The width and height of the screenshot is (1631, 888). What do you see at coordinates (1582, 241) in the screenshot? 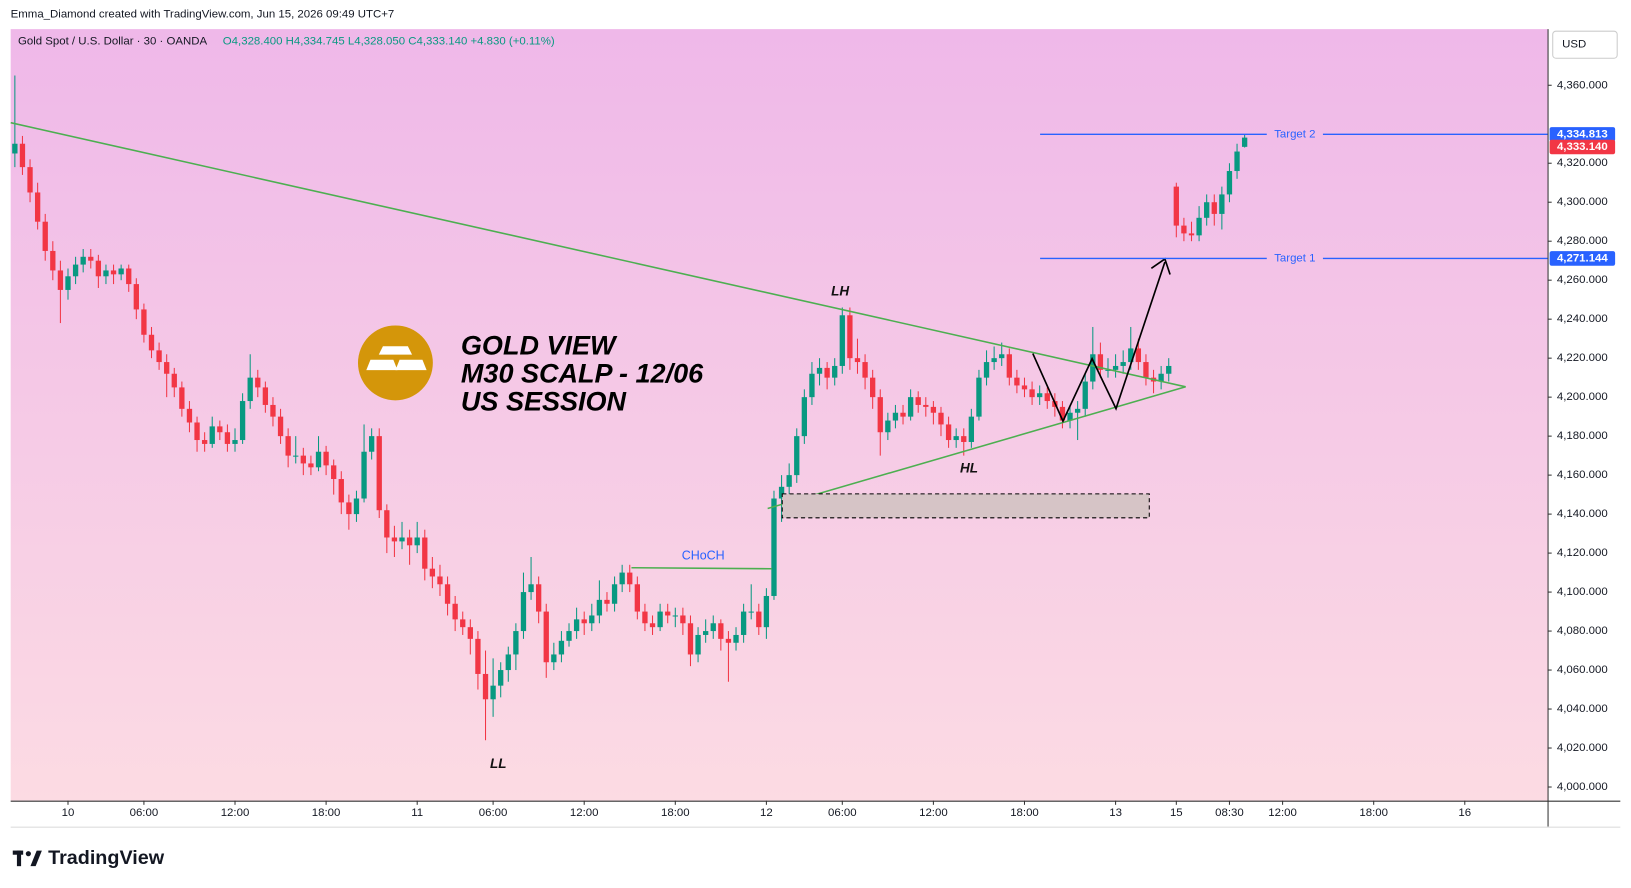
I see `y-tick-label: 4,280.000` at bounding box center [1582, 241].